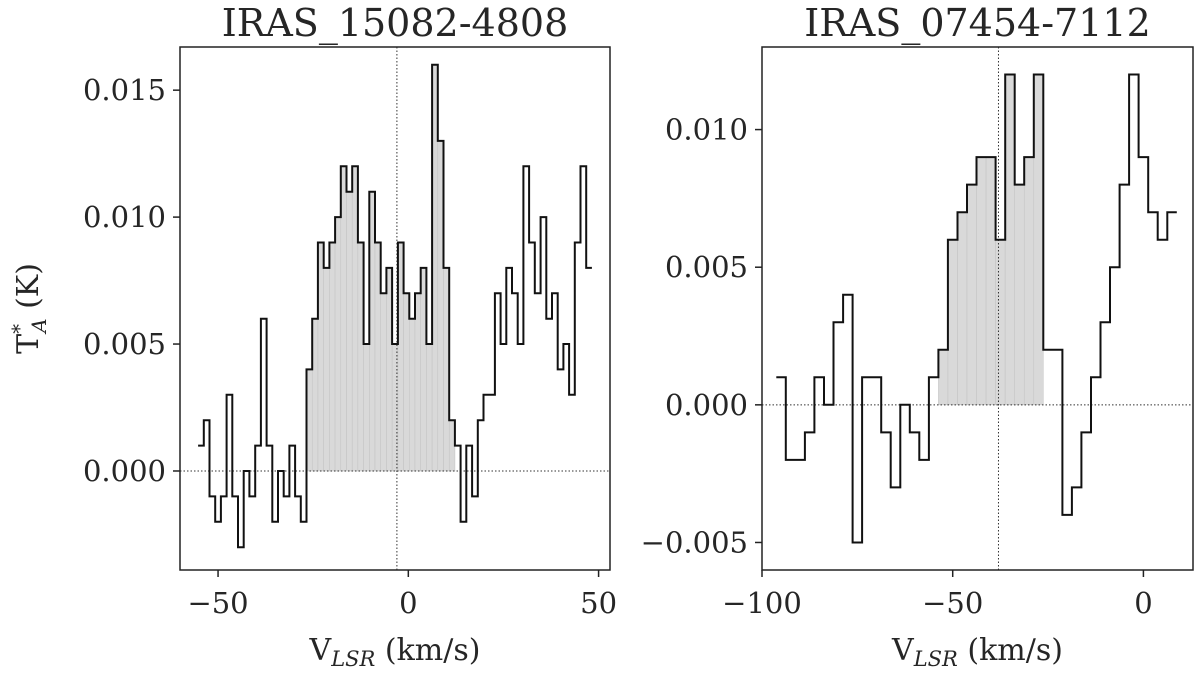  What do you see at coordinates (762, 603) in the screenshot?
I see `x-tick-label: −100` at bounding box center [762, 603].